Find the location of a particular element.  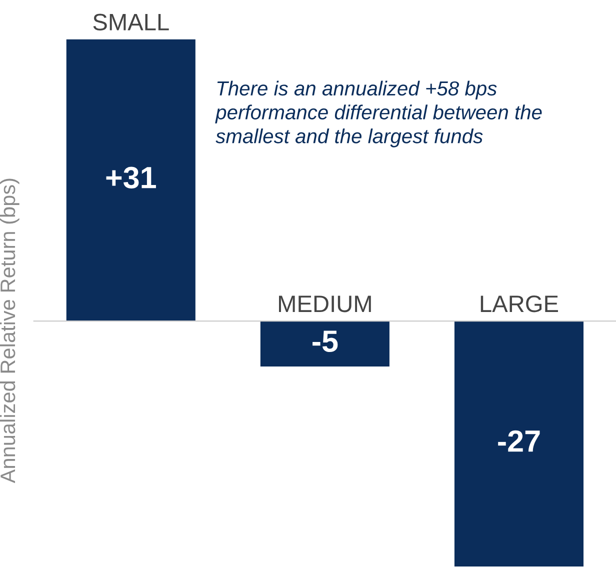

x-tick-label: LARGE is located at coordinates (519, 303).